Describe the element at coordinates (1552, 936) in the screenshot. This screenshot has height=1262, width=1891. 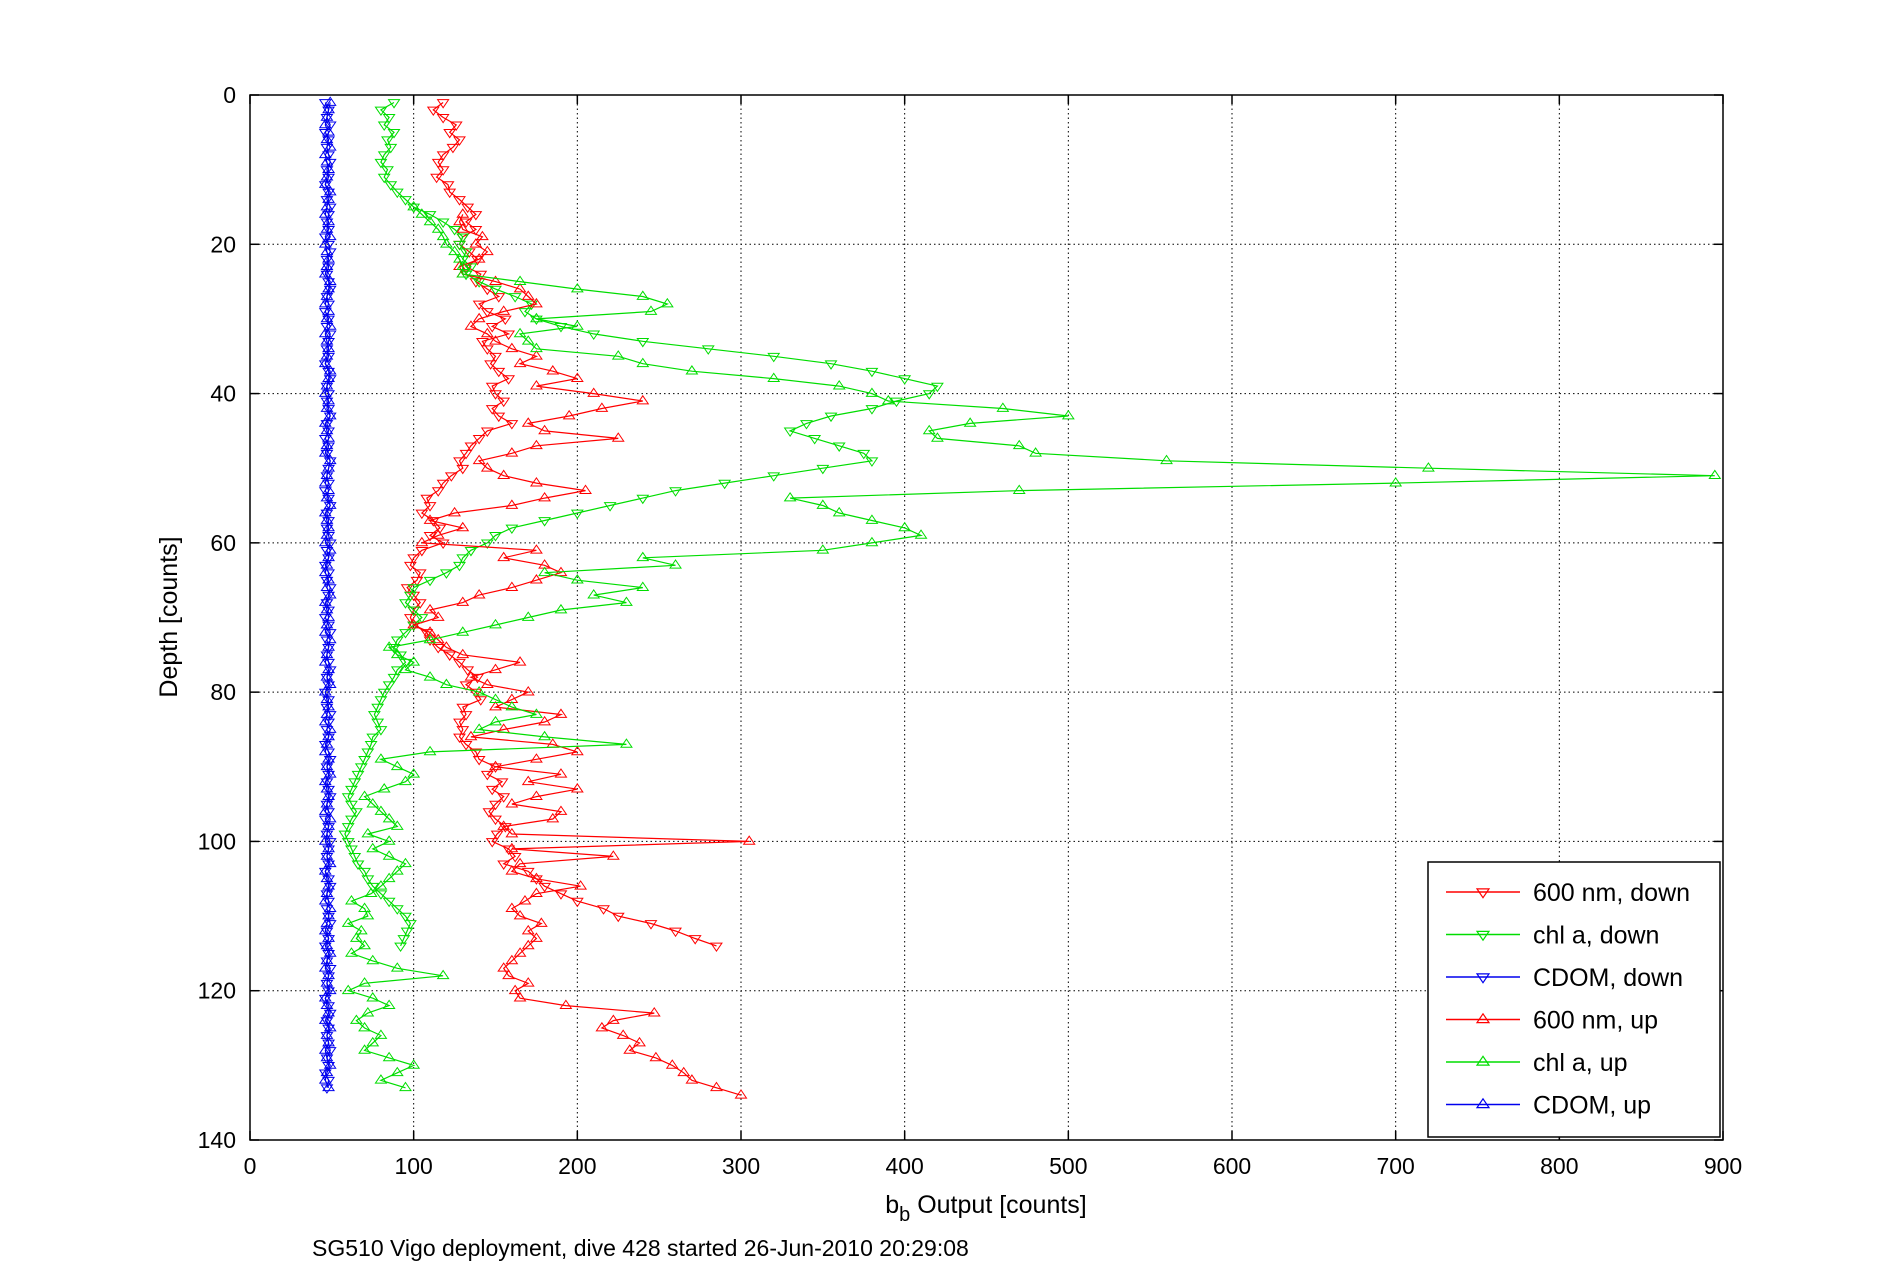
I see `legend-item-chl-a-down: chl a, down` at that location.